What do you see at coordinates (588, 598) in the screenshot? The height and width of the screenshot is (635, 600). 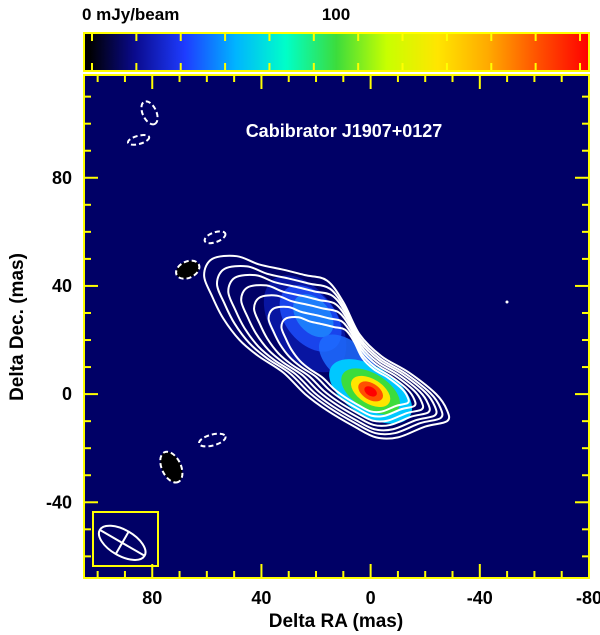 I see `x-tick-label: -80` at bounding box center [588, 598].